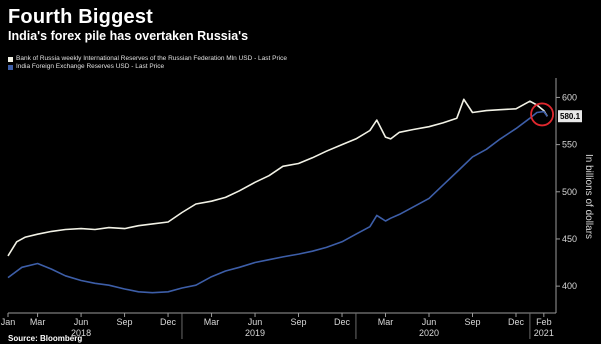  I want to click on y-tick-label: 450, so click(569, 239).